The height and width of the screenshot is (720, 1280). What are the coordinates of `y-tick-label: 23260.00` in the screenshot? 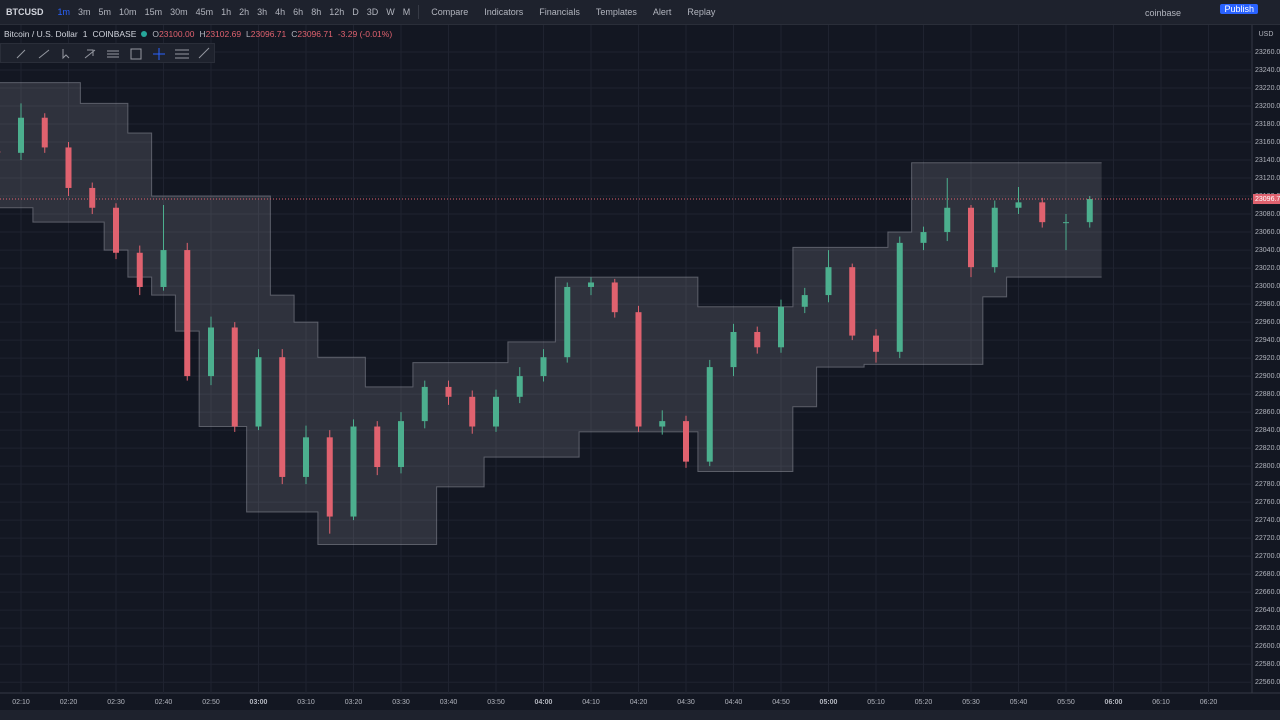 It's located at (1267, 52).